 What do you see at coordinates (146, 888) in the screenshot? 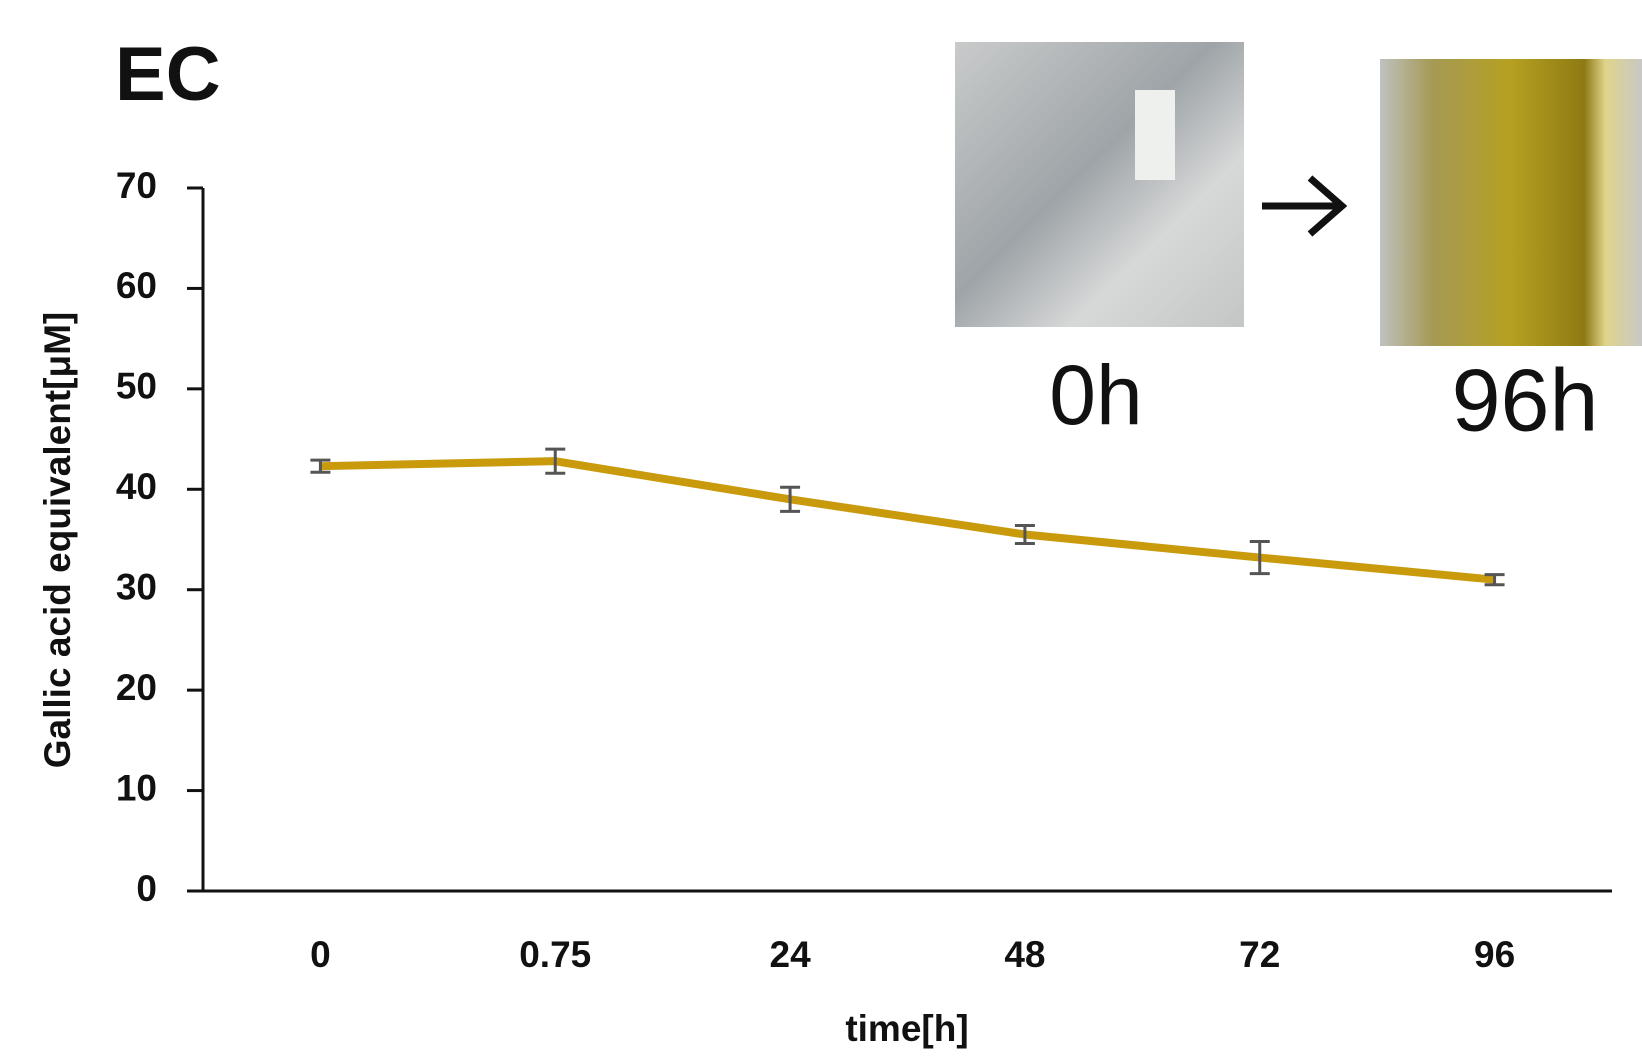
I see `y-tick-label: 0` at bounding box center [146, 888].